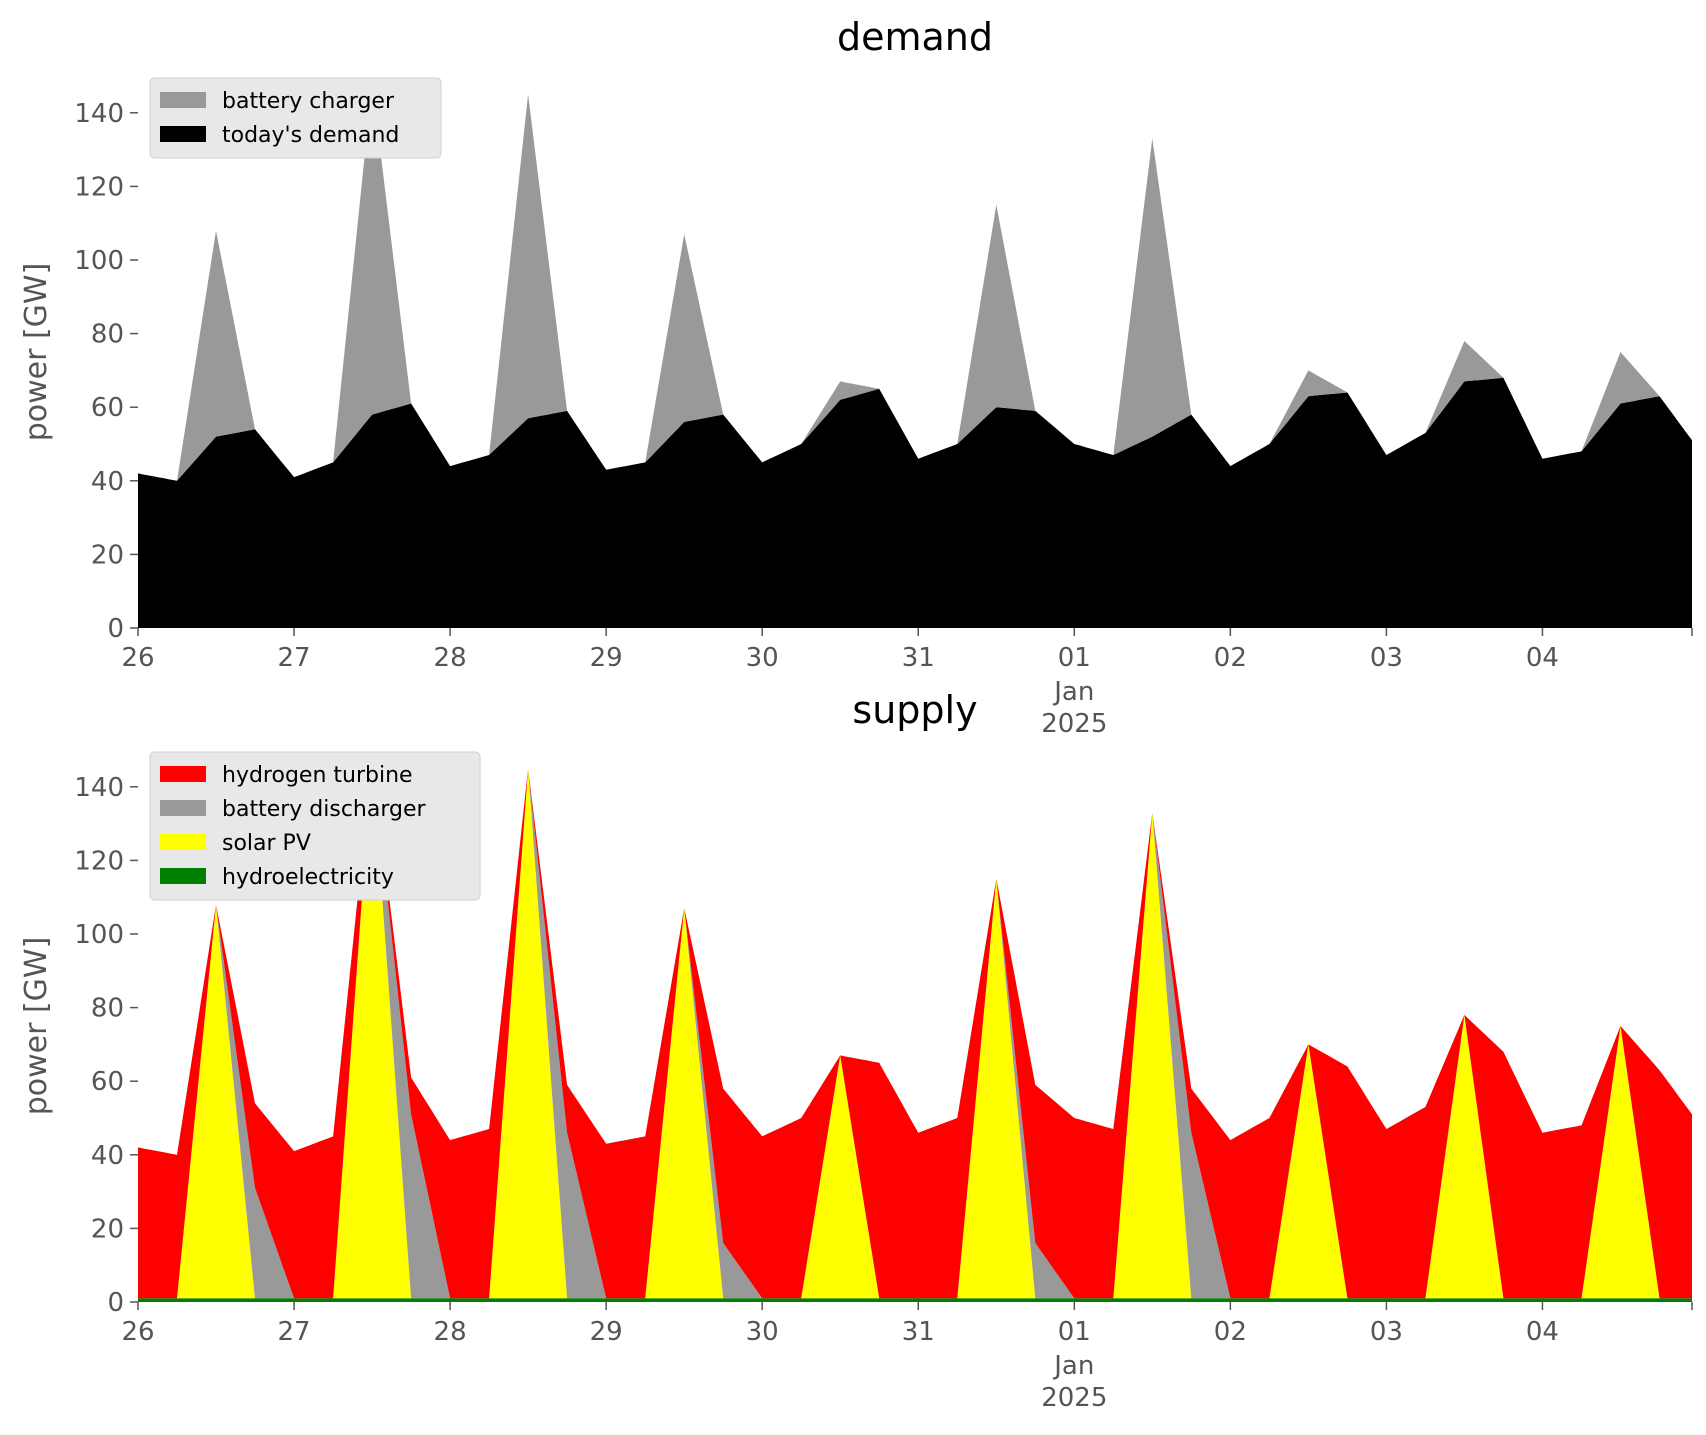 Image resolution: width=1706 pixels, height=1435 pixels. I want to click on legend-swatch-solar-pv, so click(183, 842).